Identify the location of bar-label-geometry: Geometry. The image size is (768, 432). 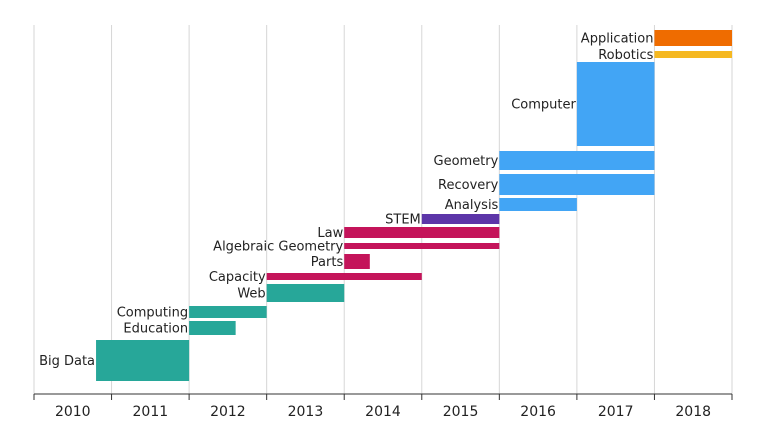
(466, 161).